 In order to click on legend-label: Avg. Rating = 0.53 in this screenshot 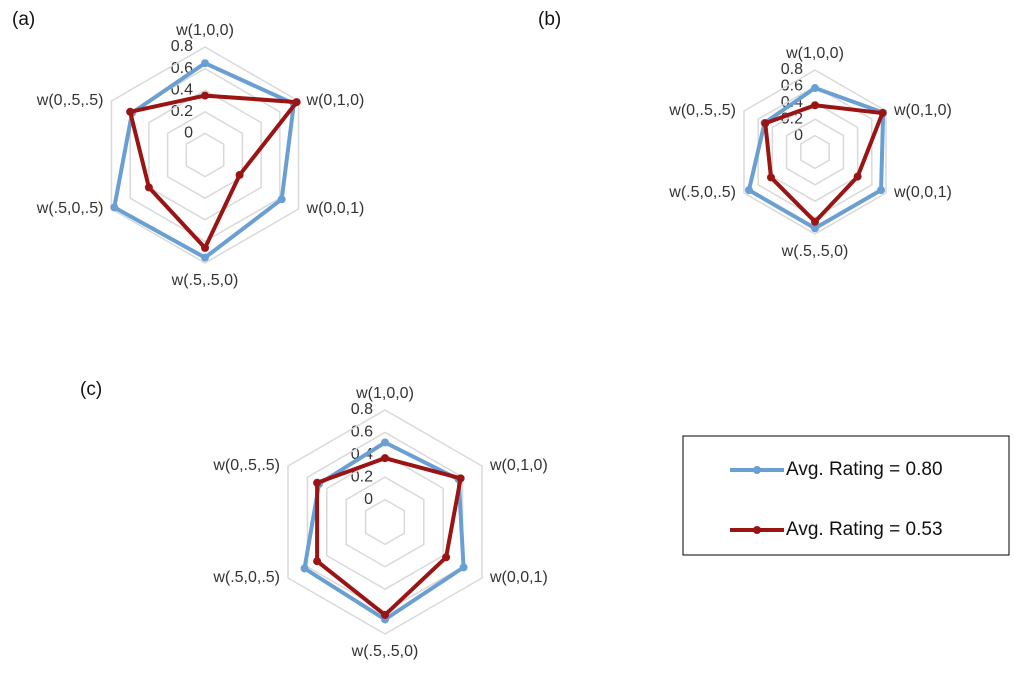, I will do `click(864, 529)`.